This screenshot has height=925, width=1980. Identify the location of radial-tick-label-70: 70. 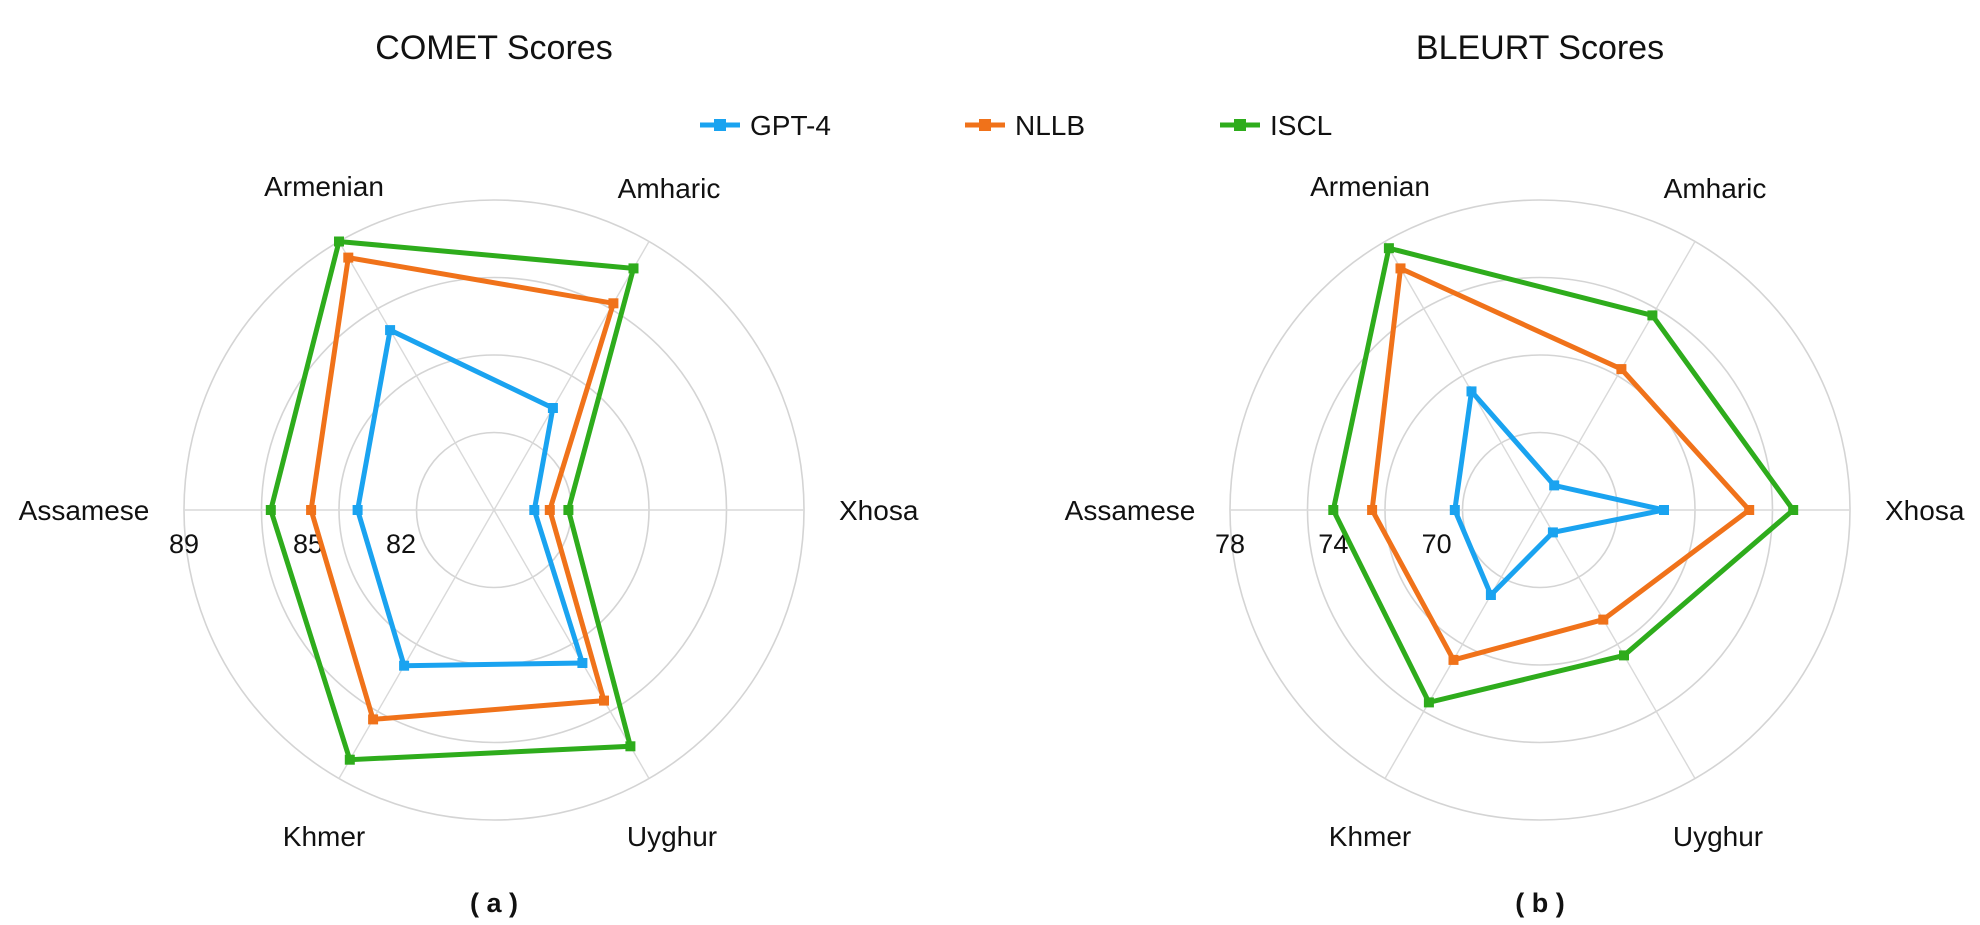
(1437, 544).